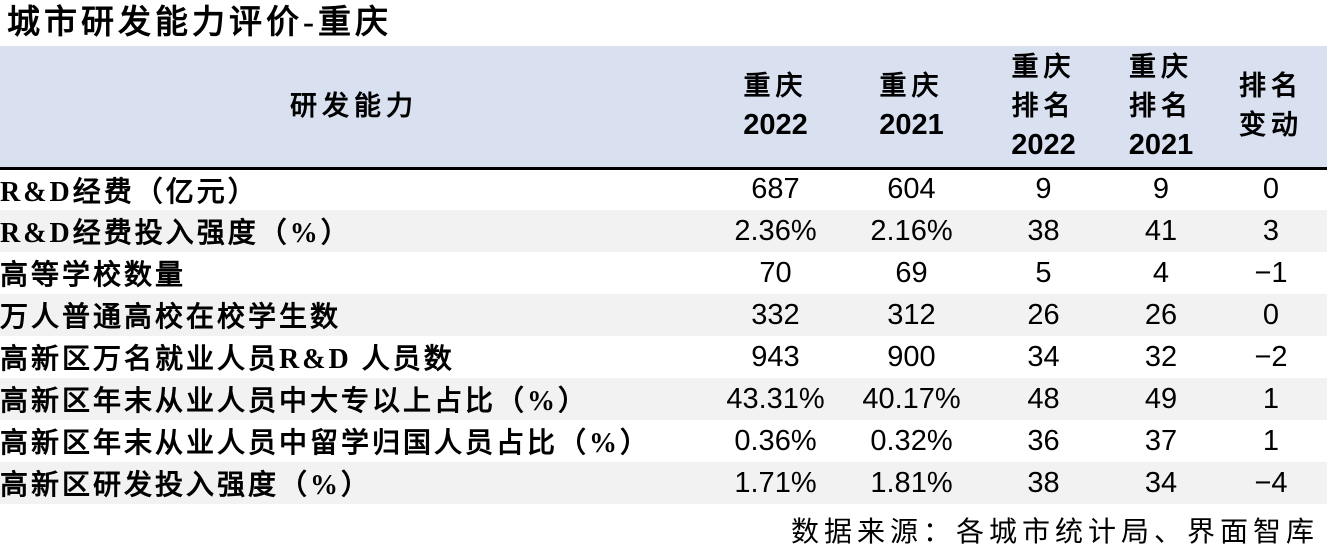  What do you see at coordinates (1271, 230) in the screenshot?
I see `value-rank-change: 3` at bounding box center [1271, 230].